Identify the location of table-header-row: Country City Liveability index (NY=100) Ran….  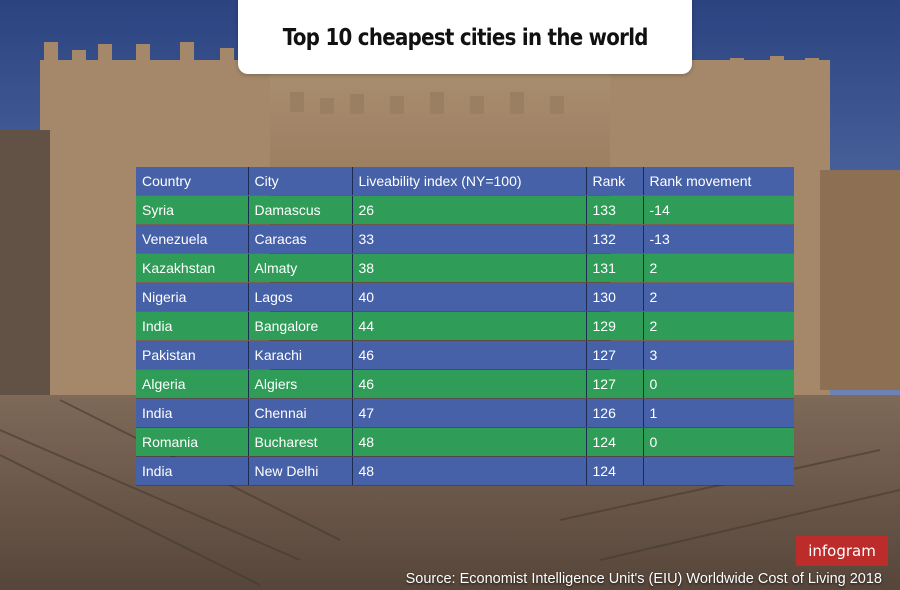
(465, 181).